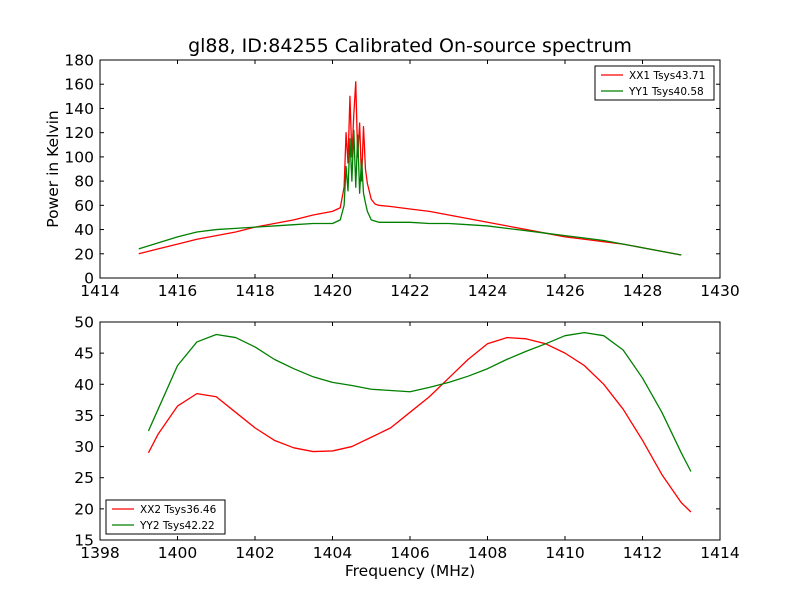  I want to click on top-legend: XX1 Tsys43.71 YY1 Tsys40.58, so click(654, 83).